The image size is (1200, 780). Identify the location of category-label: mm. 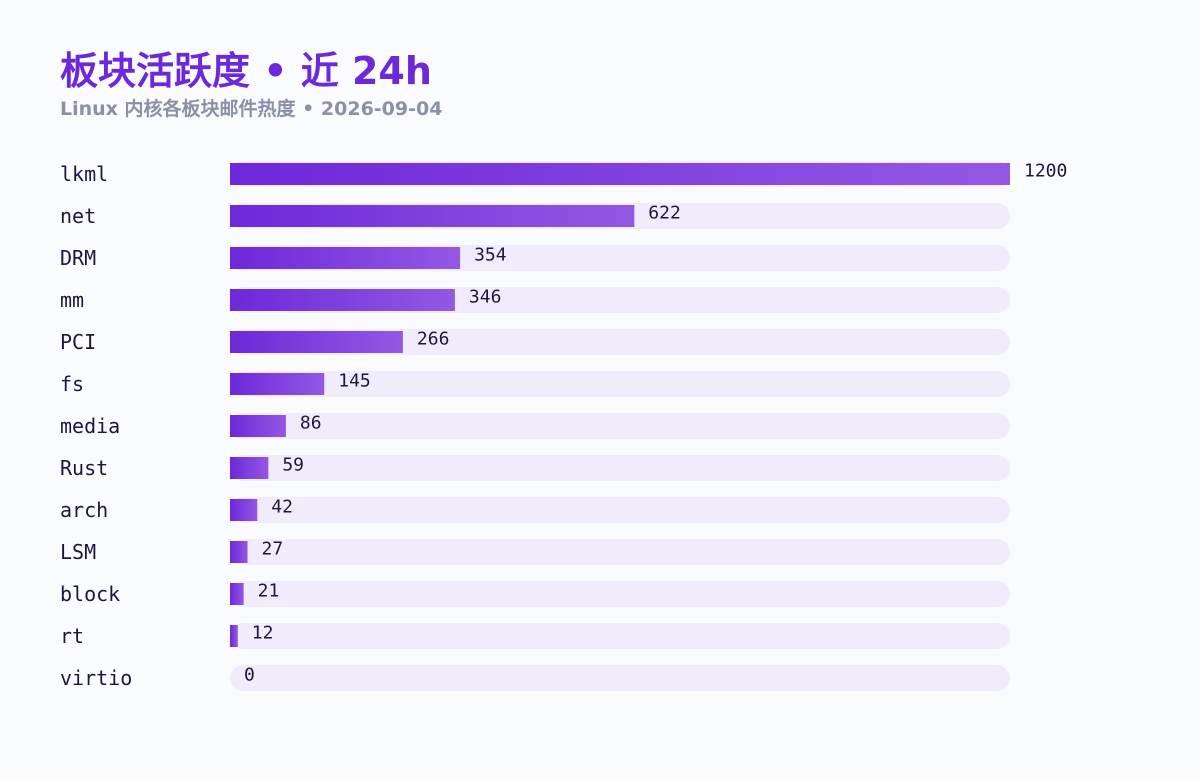
(72, 300).